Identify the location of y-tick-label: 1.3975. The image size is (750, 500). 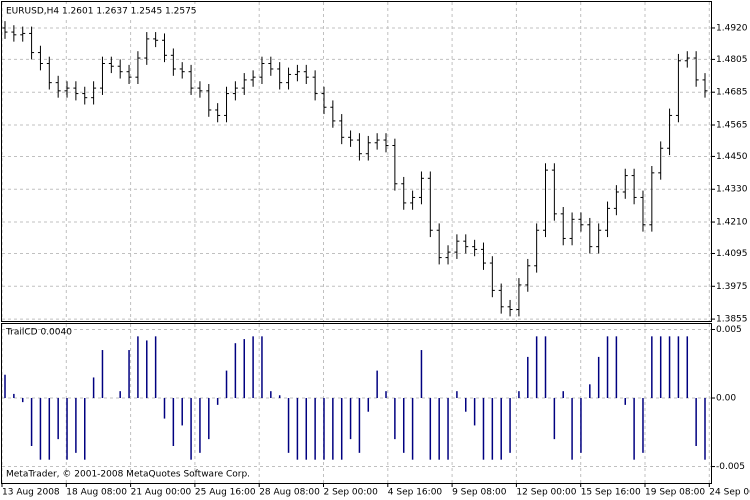
(732, 287).